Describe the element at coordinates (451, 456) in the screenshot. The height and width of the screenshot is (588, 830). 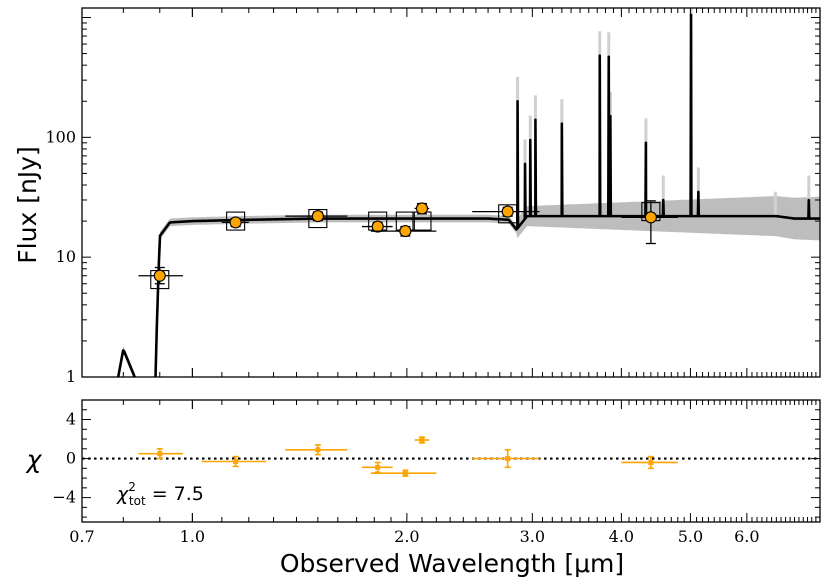
I see `residual-plot-area` at that location.